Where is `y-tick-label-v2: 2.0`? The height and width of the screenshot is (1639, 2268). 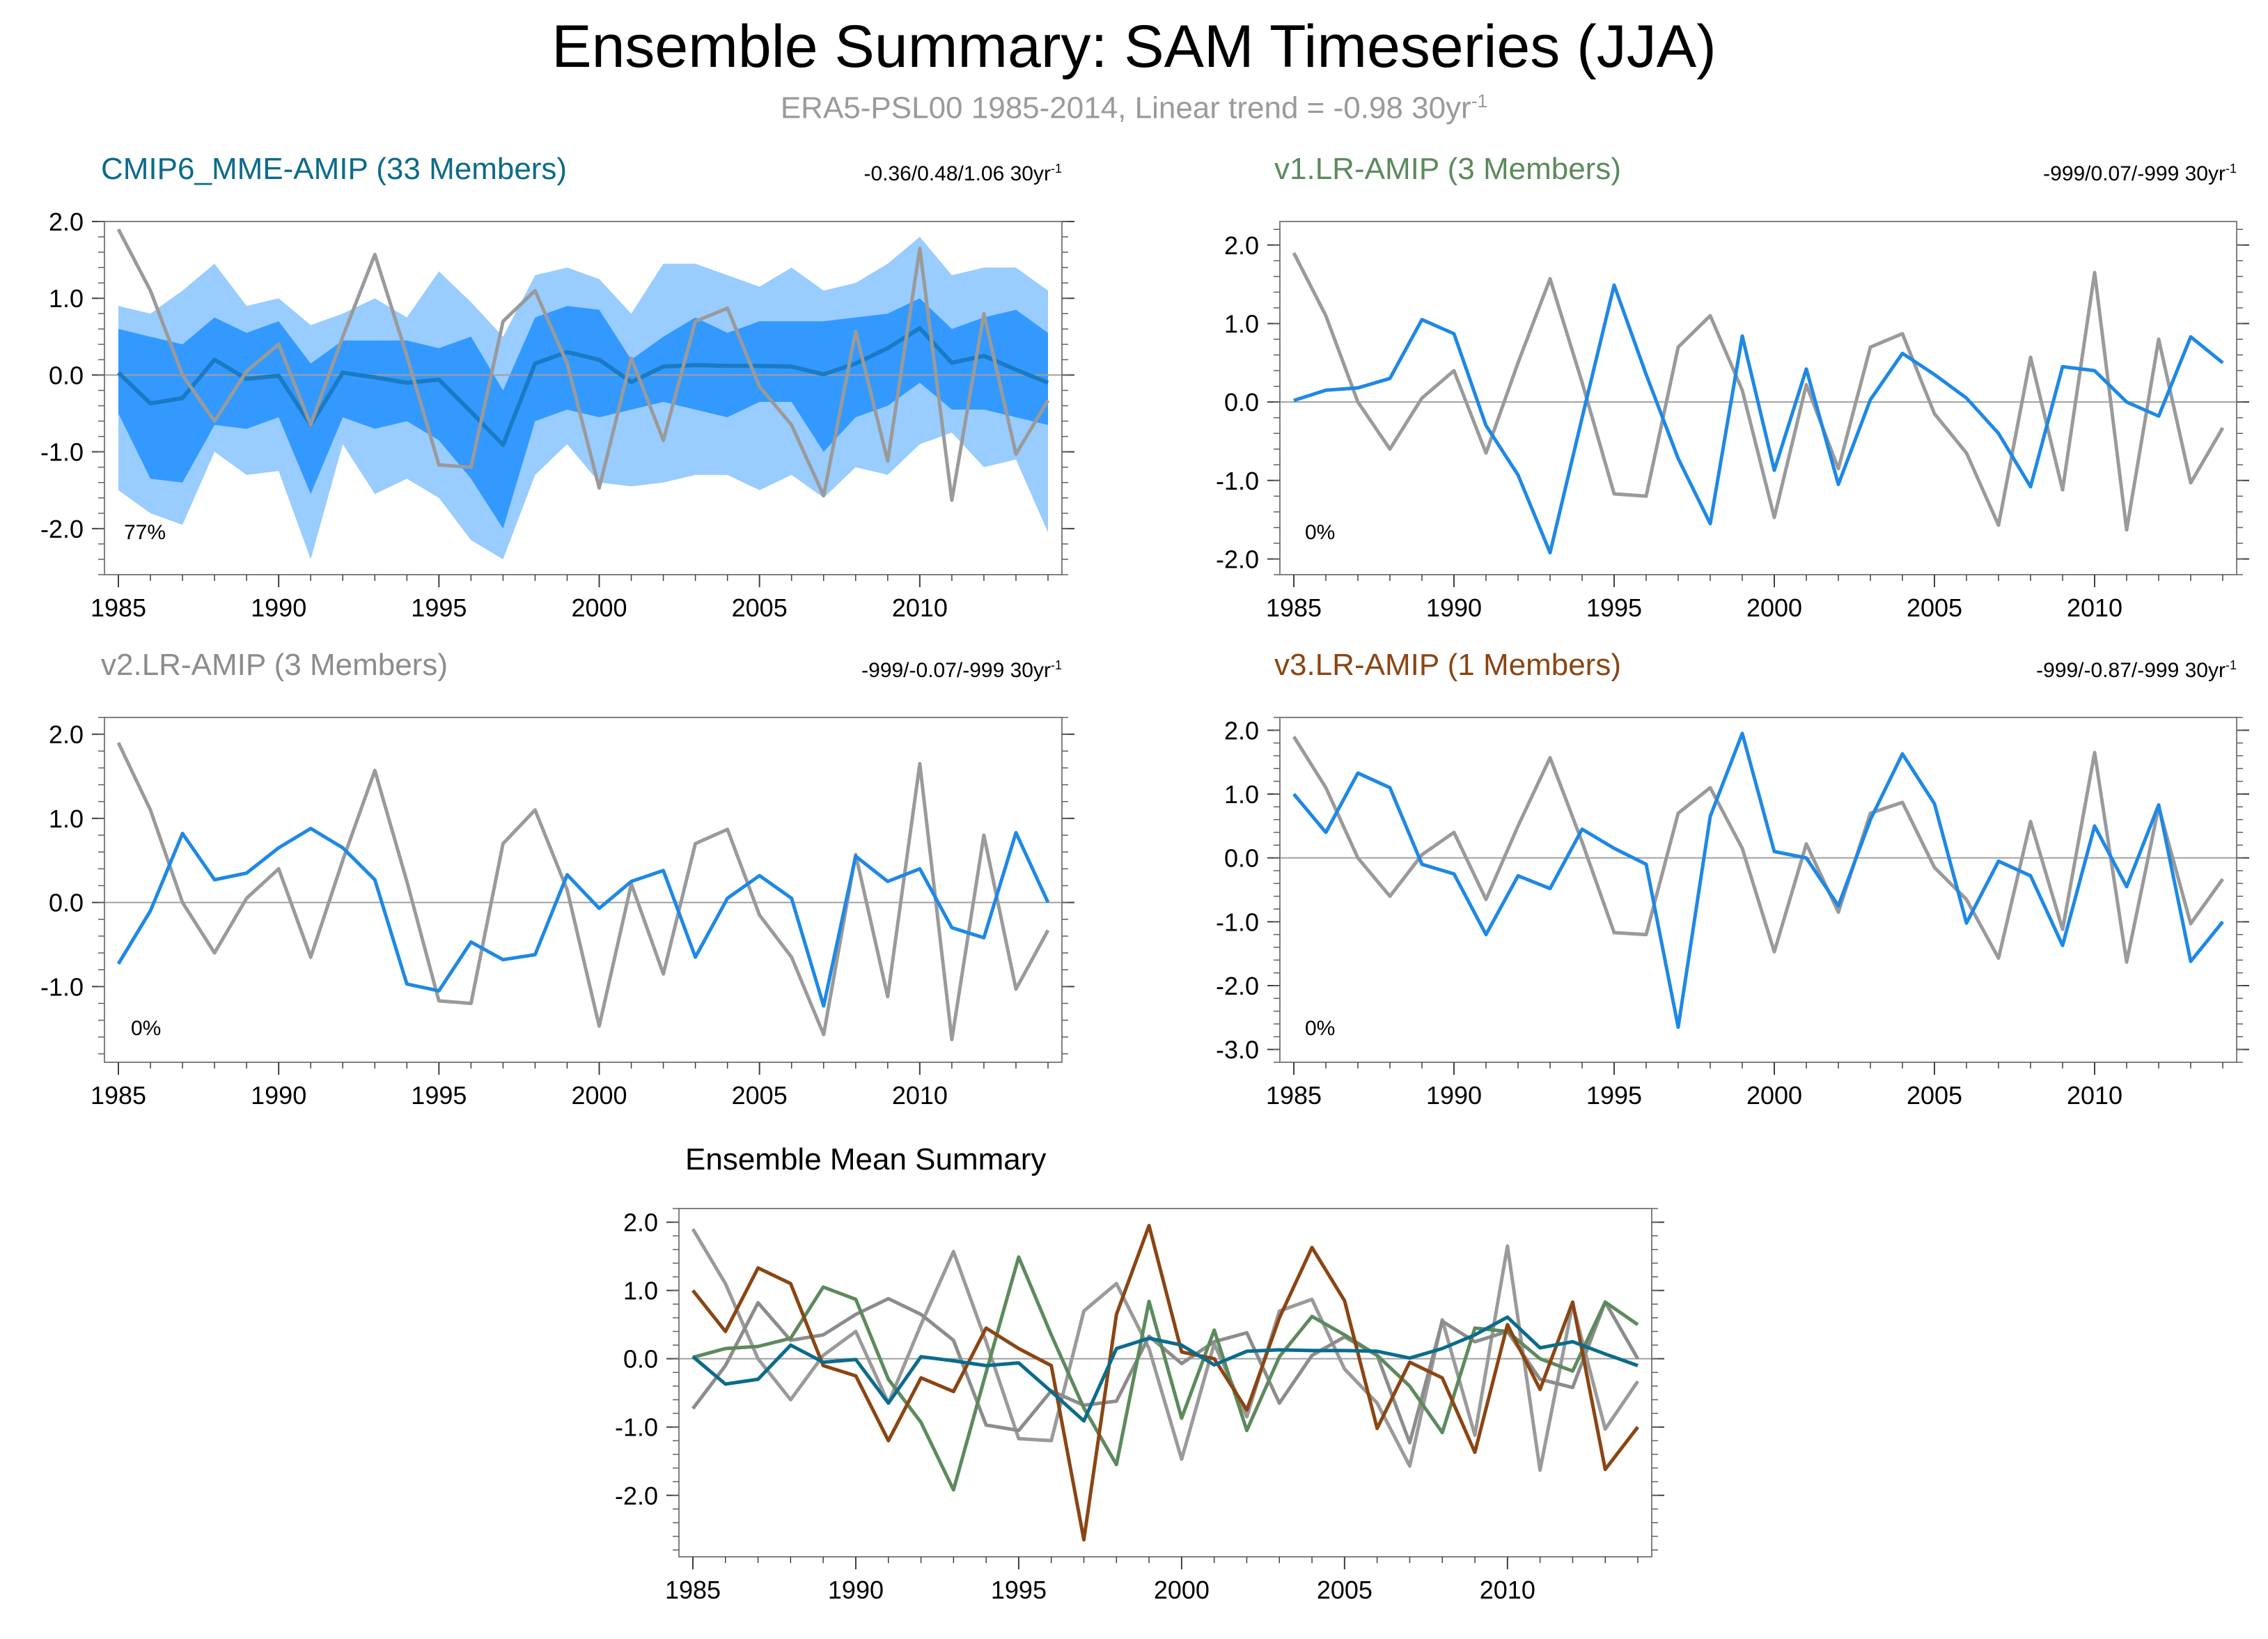 y-tick-label-v2: 2.0 is located at coordinates (66, 734).